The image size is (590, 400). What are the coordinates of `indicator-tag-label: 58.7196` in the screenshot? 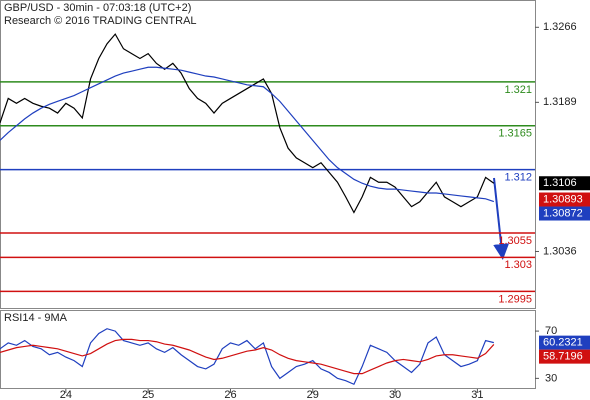 It's located at (563, 357).